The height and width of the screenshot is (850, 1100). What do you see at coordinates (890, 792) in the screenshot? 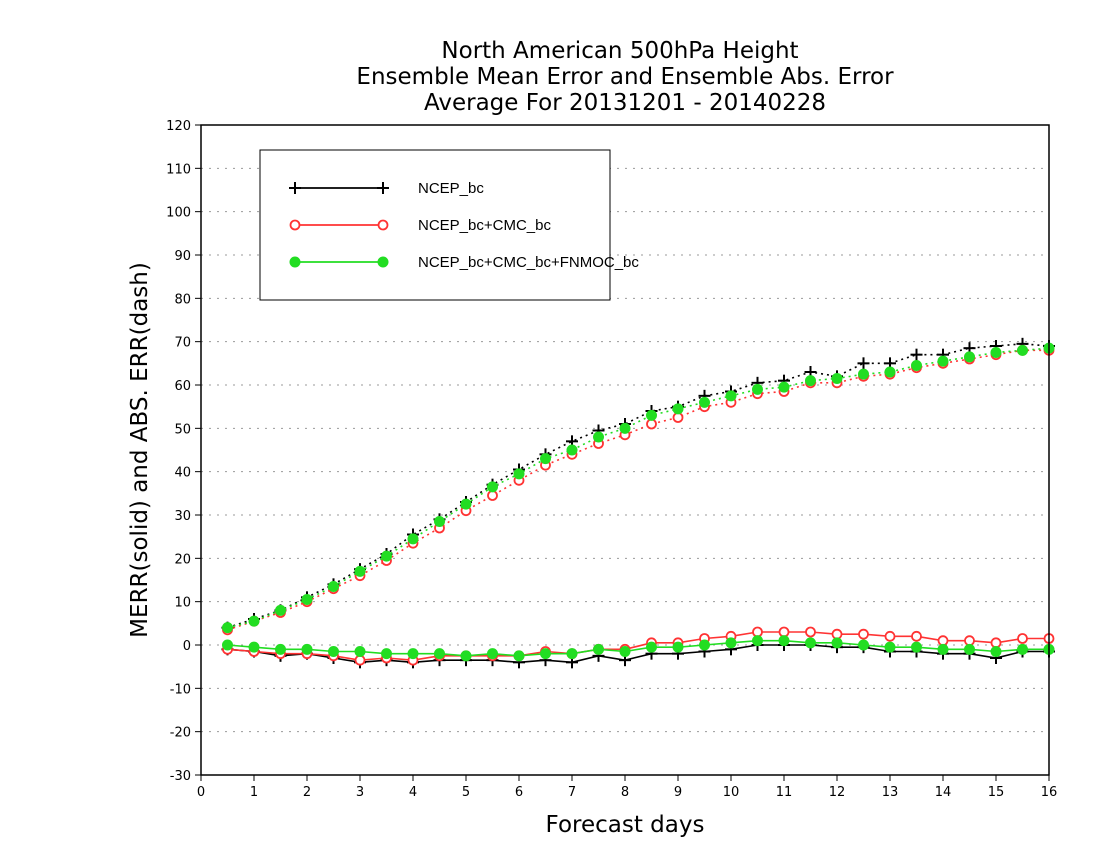
I see `x-tick-label: 13` at bounding box center [890, 792].